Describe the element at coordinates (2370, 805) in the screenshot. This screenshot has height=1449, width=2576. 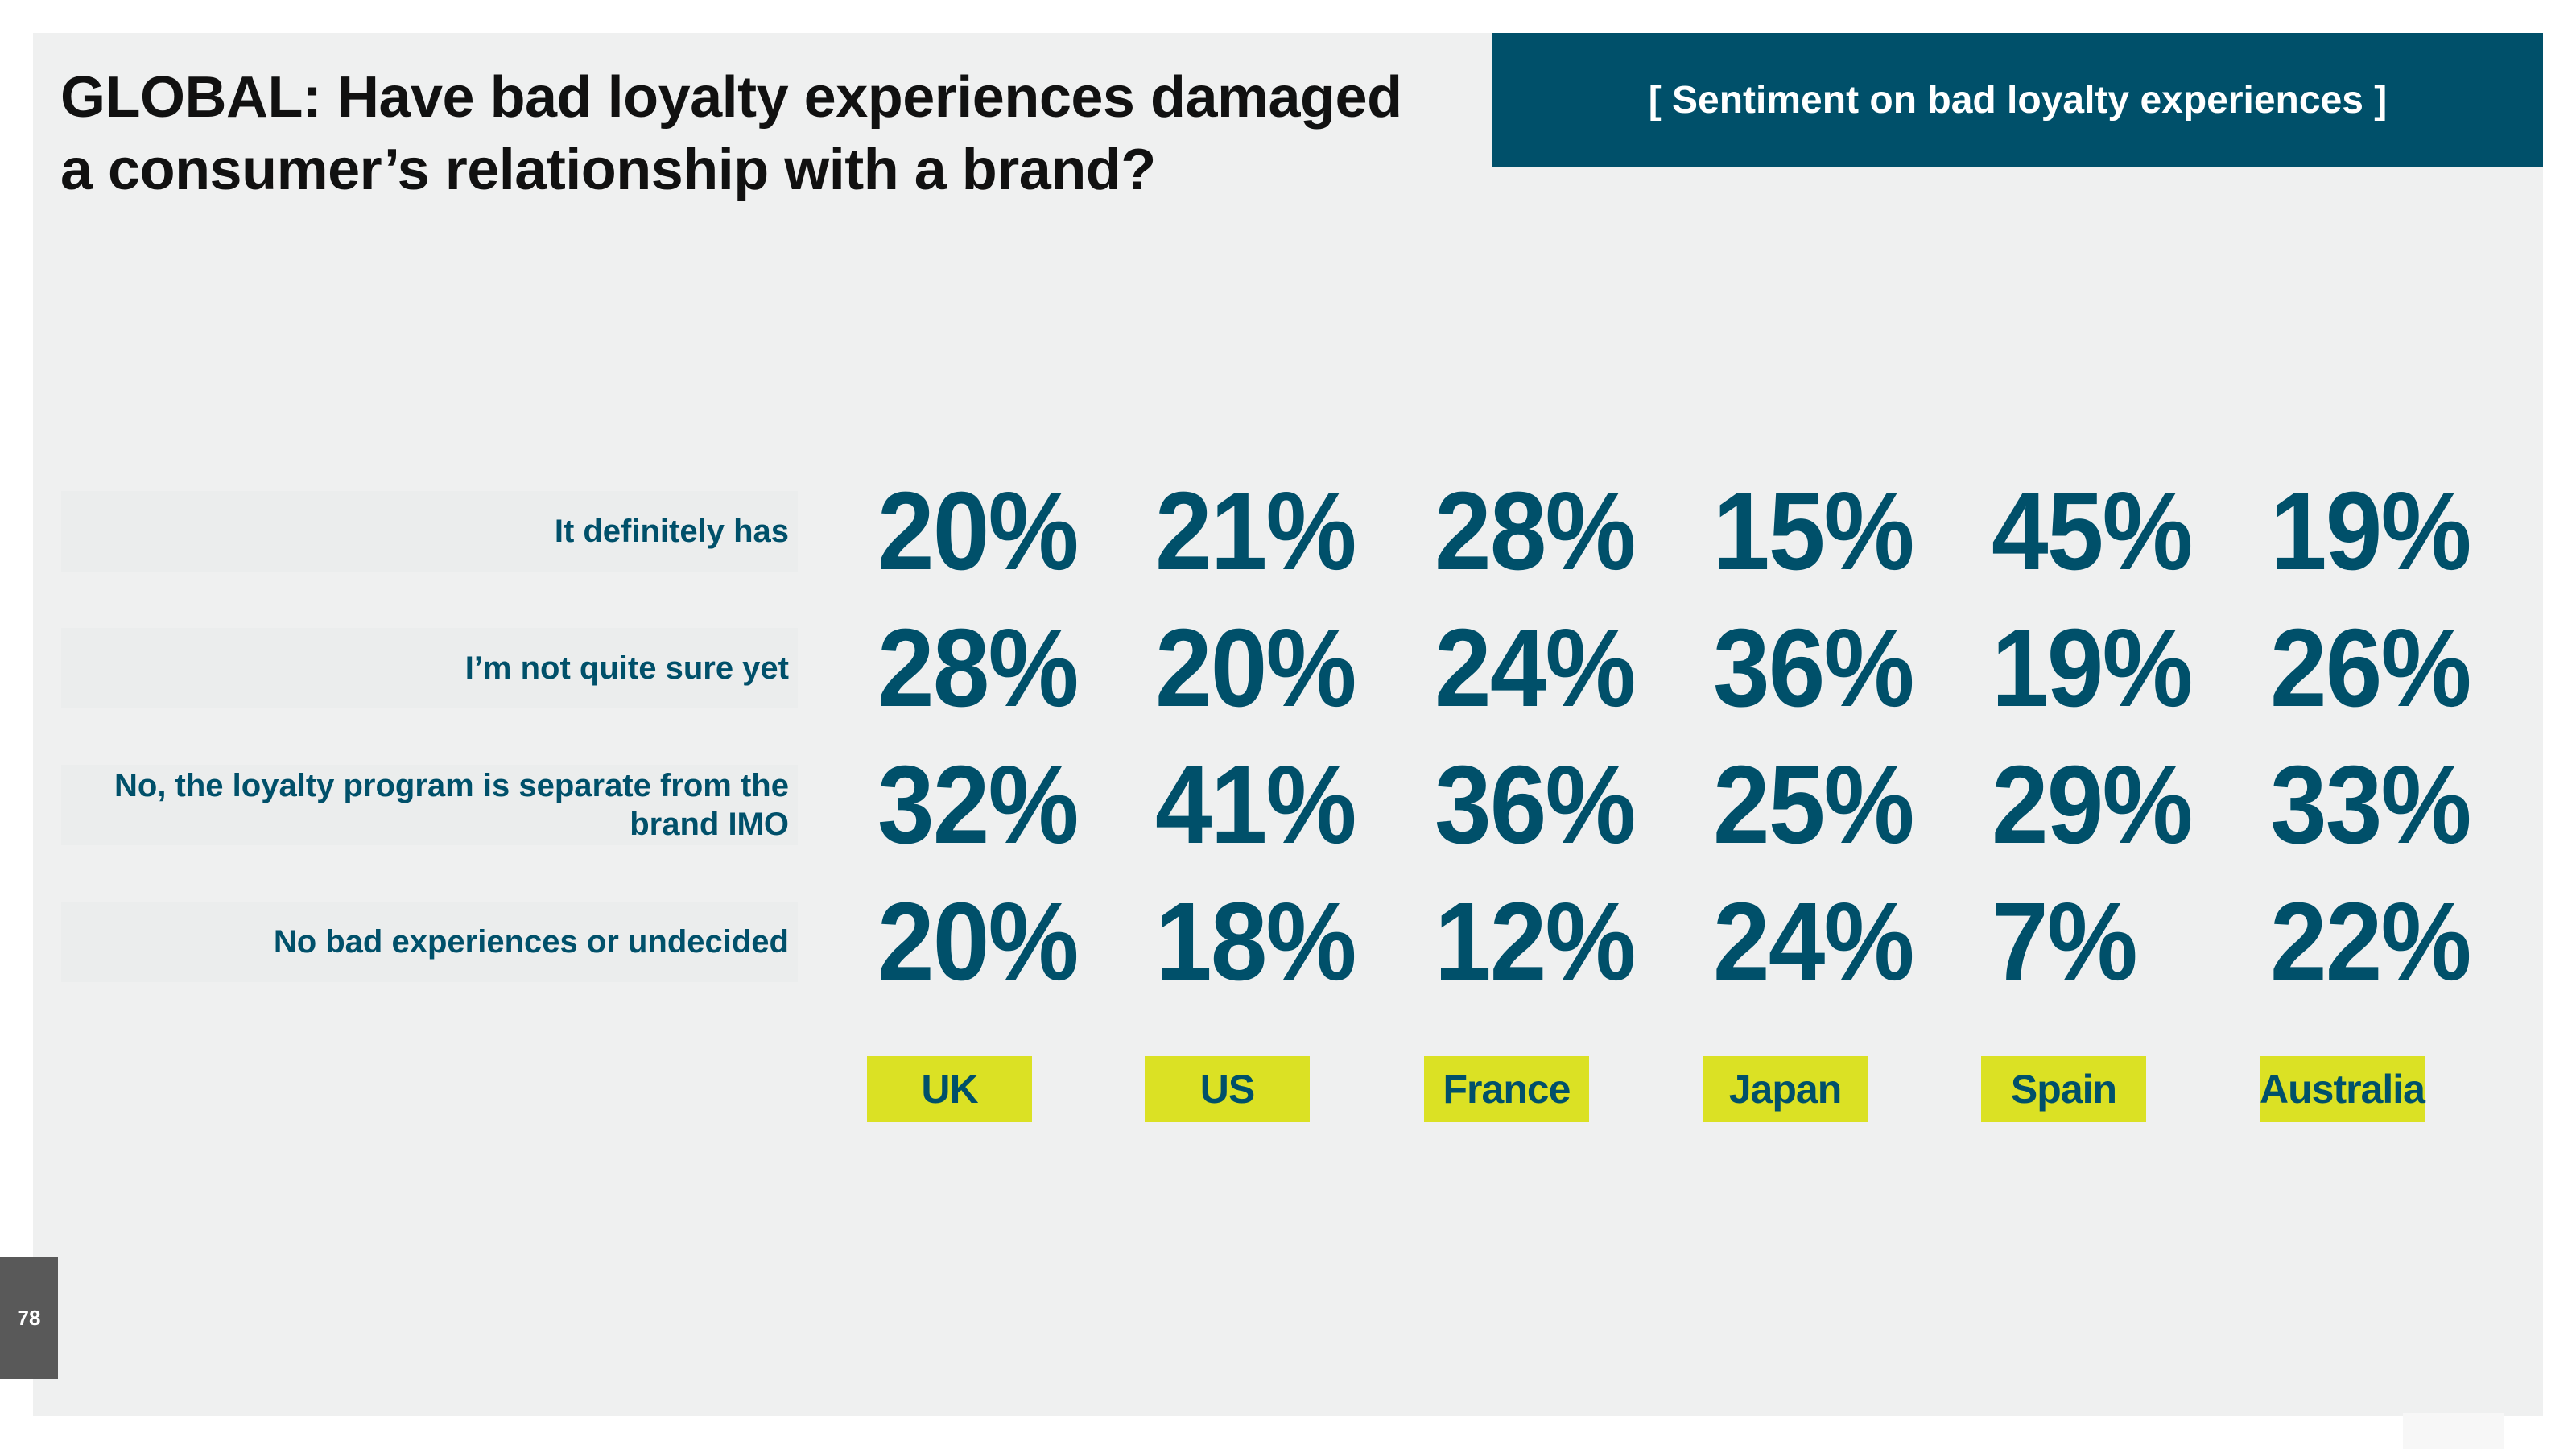
I see `data-value: 33%` at that location.